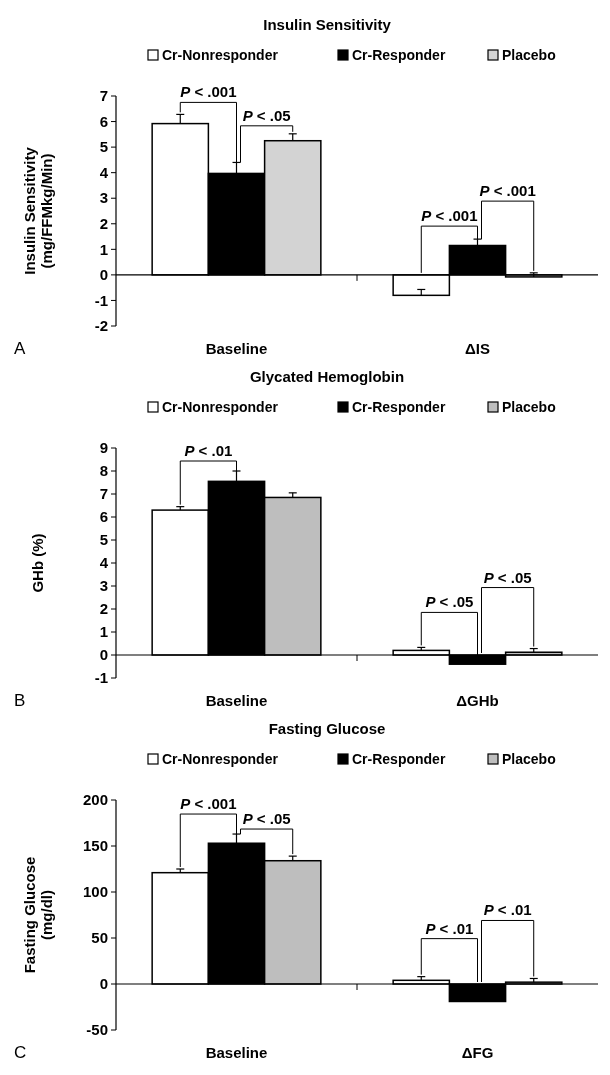  Describe the element at coordinates (95, 846) in the screenshot. I see `y-tick-label: 150` at that location.